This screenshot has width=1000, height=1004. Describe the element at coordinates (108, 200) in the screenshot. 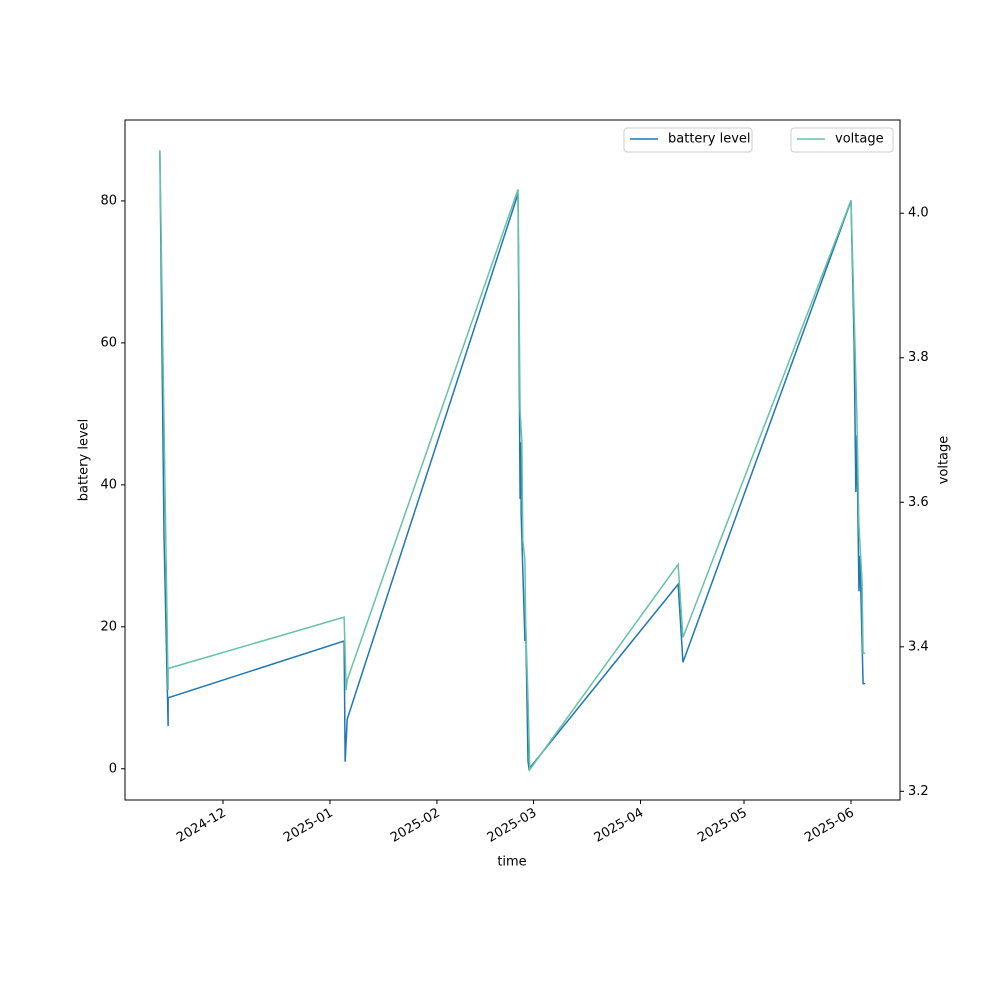

I see `y-tick-label: 80` at that location.